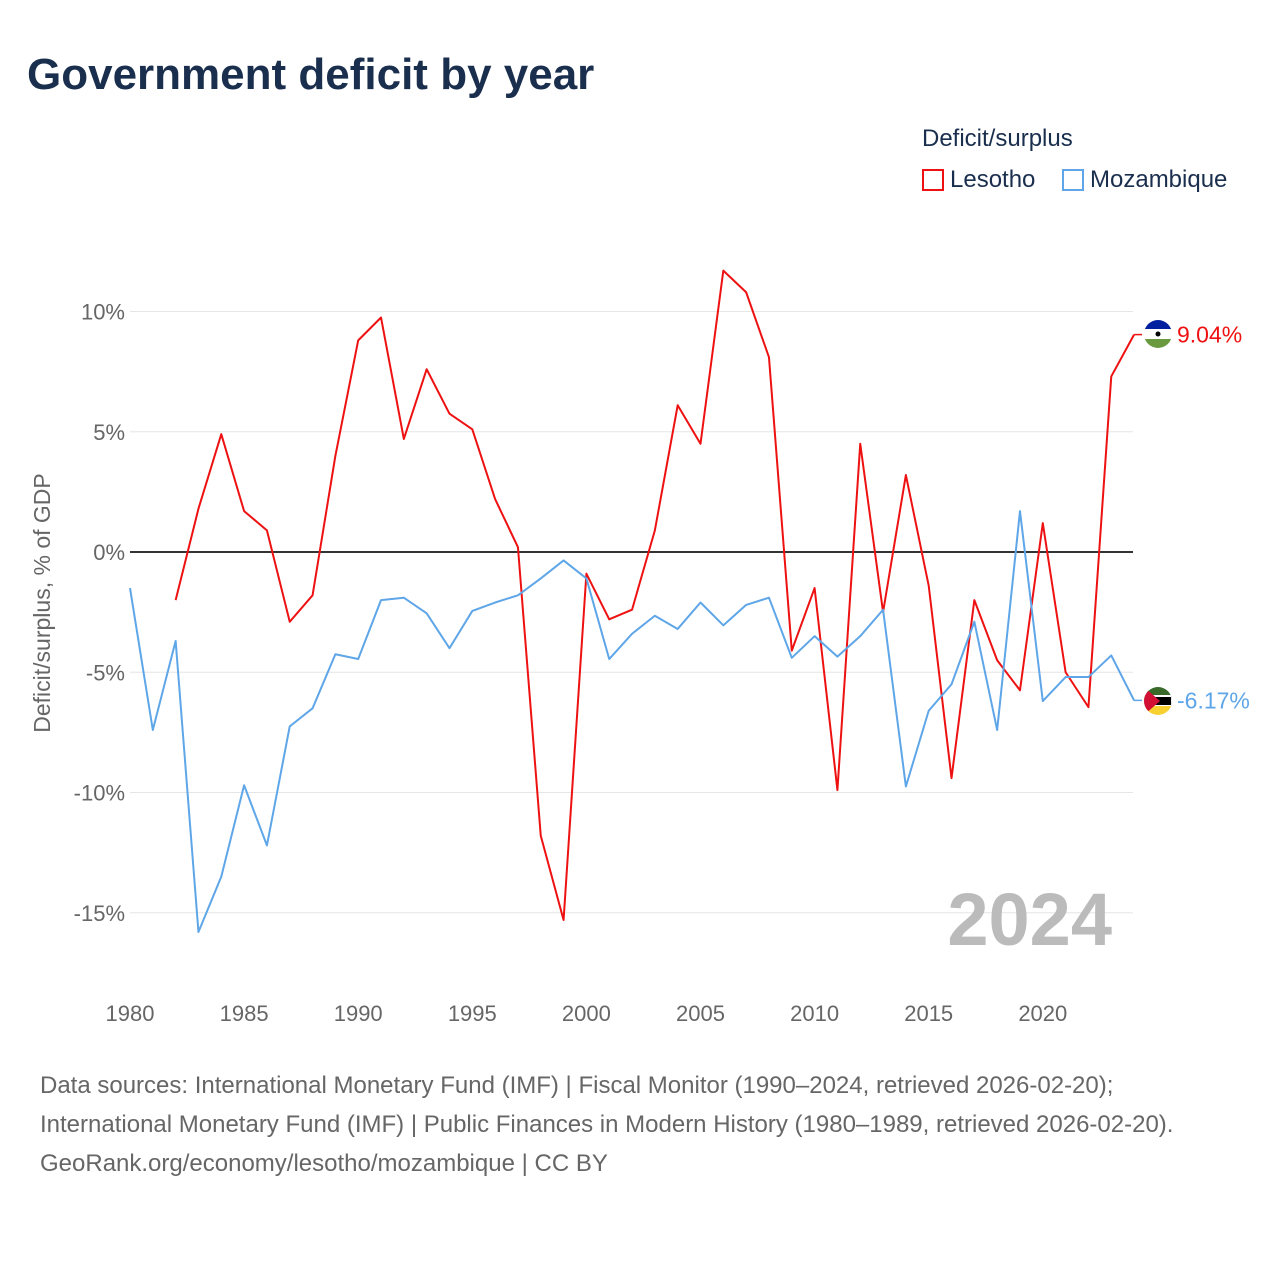 The width and height of the screenshot is (1280, 1280). What do you see at coordinates (311, 74) in the screenshot?
I see `chart-title: Government deficit by year` at bounding box center [311, 74].